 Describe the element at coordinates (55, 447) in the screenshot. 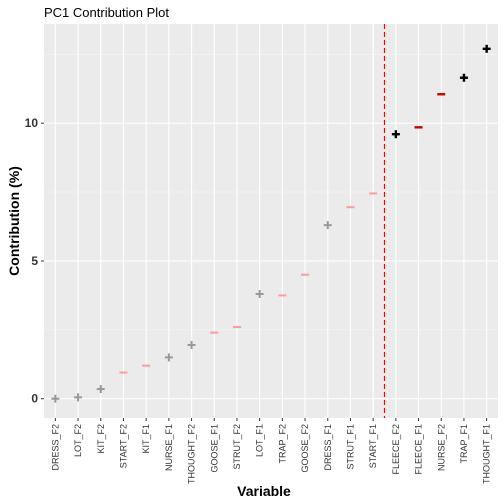

I see `x-tick-label: DRESS_F2` at that location.